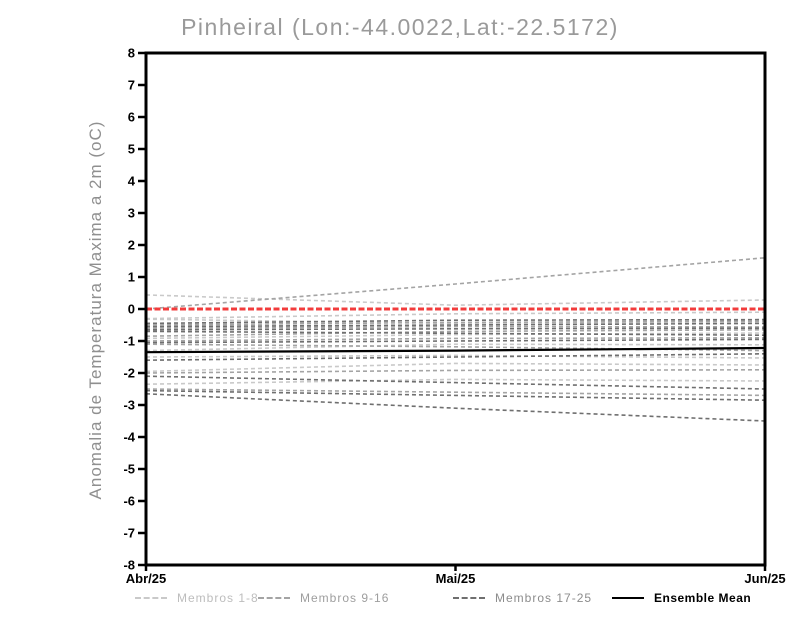 Image resolution: width=800 pixels, height=618 pixels. Describe the element at coordinates (131, 149) in the screenshot. I see `y-tick-label: 5` at that location.